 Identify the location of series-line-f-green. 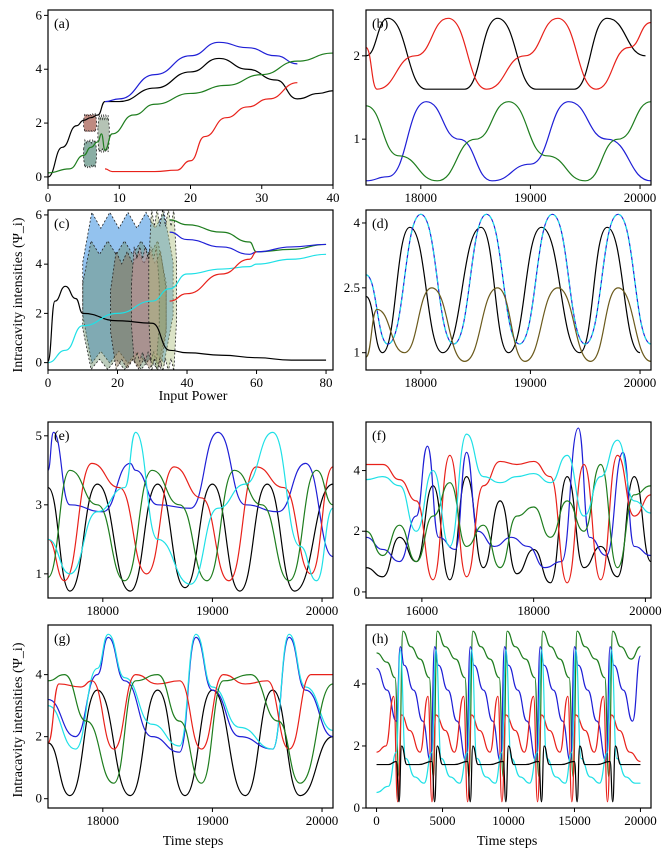
(508, 516).